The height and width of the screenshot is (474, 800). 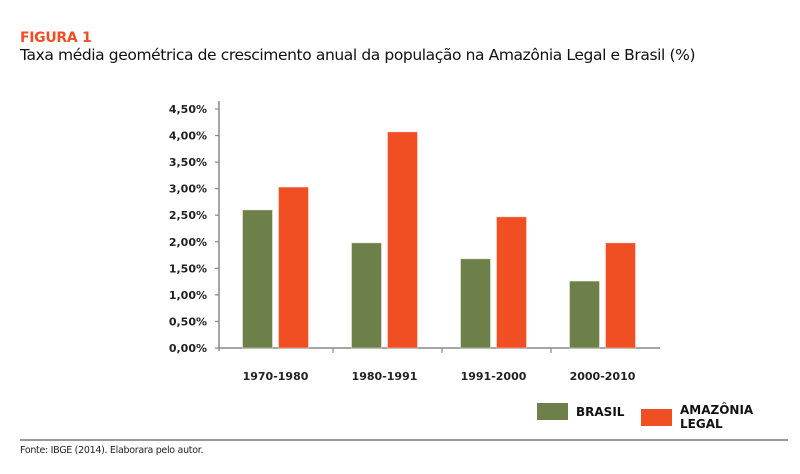 What do you see at coordinates (603, 376) in the screenshot?
I see `x-tick-label: 2000-2010` at bounding box center [603, 376].